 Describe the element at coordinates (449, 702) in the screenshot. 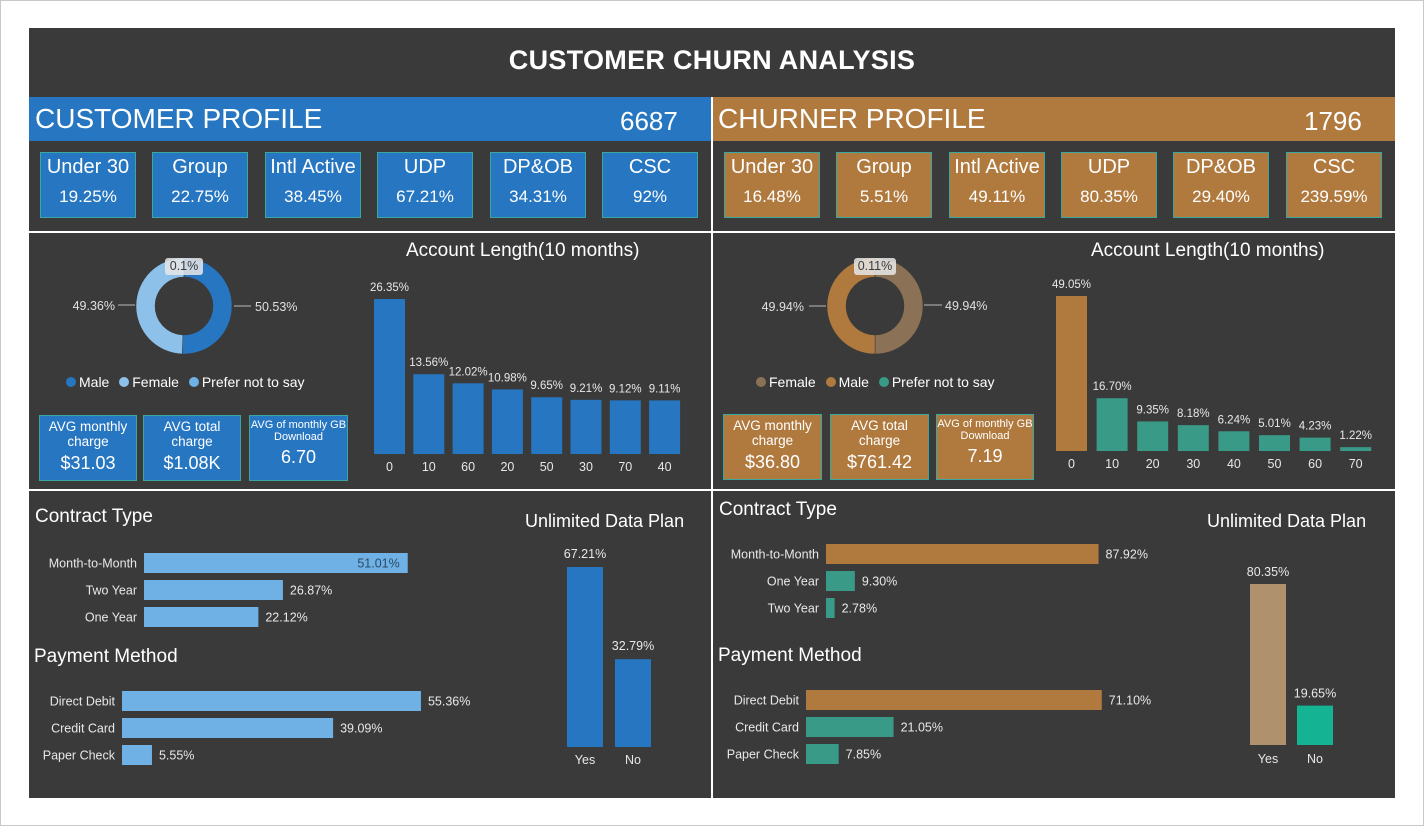

I see `bar-value-label: 55.36%` at that location.